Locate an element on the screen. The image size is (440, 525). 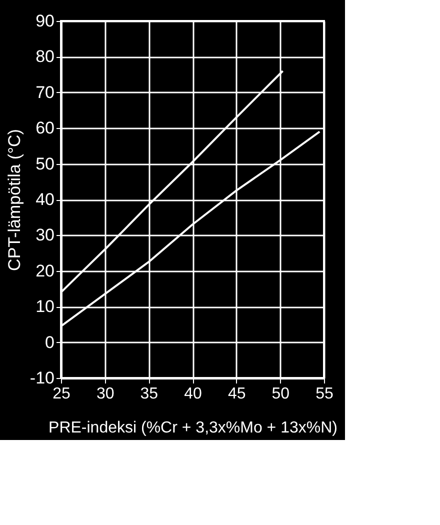
x-axis-title: PRE-indeksi (%Cr + 3,3x%Mo + 13x%N) is located at coordinates (193, 428).